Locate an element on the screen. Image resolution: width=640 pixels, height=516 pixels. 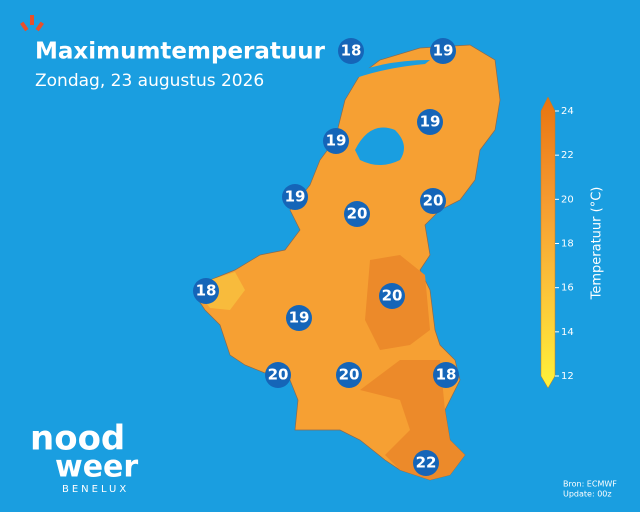
colorbar-tick-label: 16 is located at coordinates (567, 288).